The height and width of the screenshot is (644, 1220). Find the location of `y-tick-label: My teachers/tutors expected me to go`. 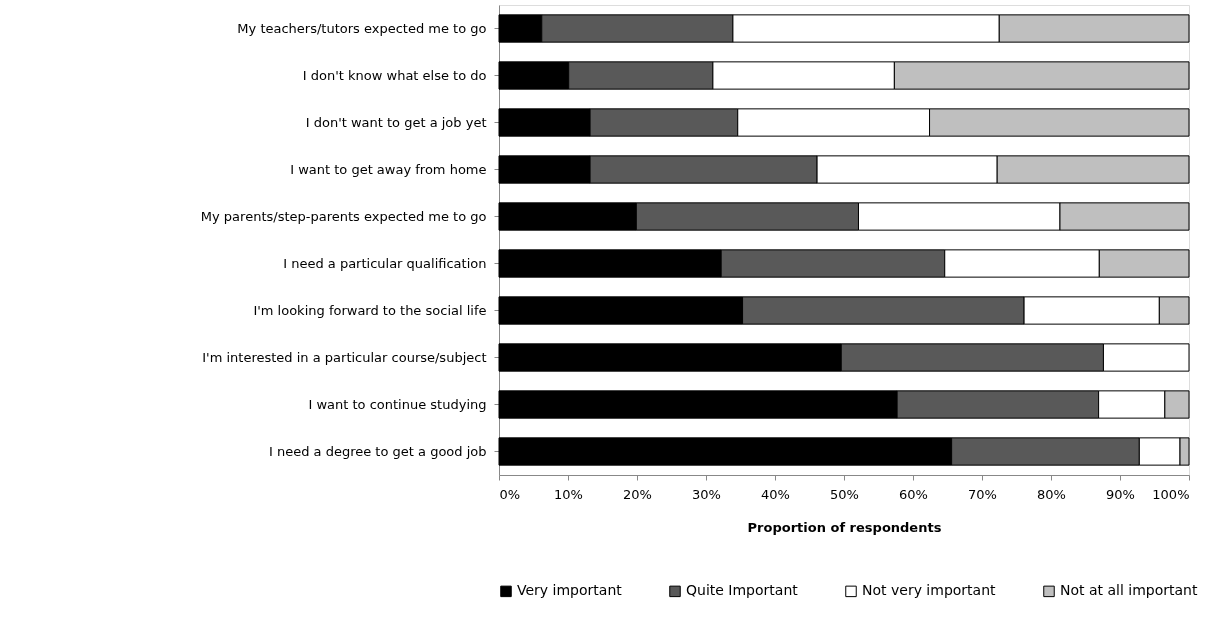

y-tick-label: My teachers/tutors expected me to go is located at coordinates (362, 28).